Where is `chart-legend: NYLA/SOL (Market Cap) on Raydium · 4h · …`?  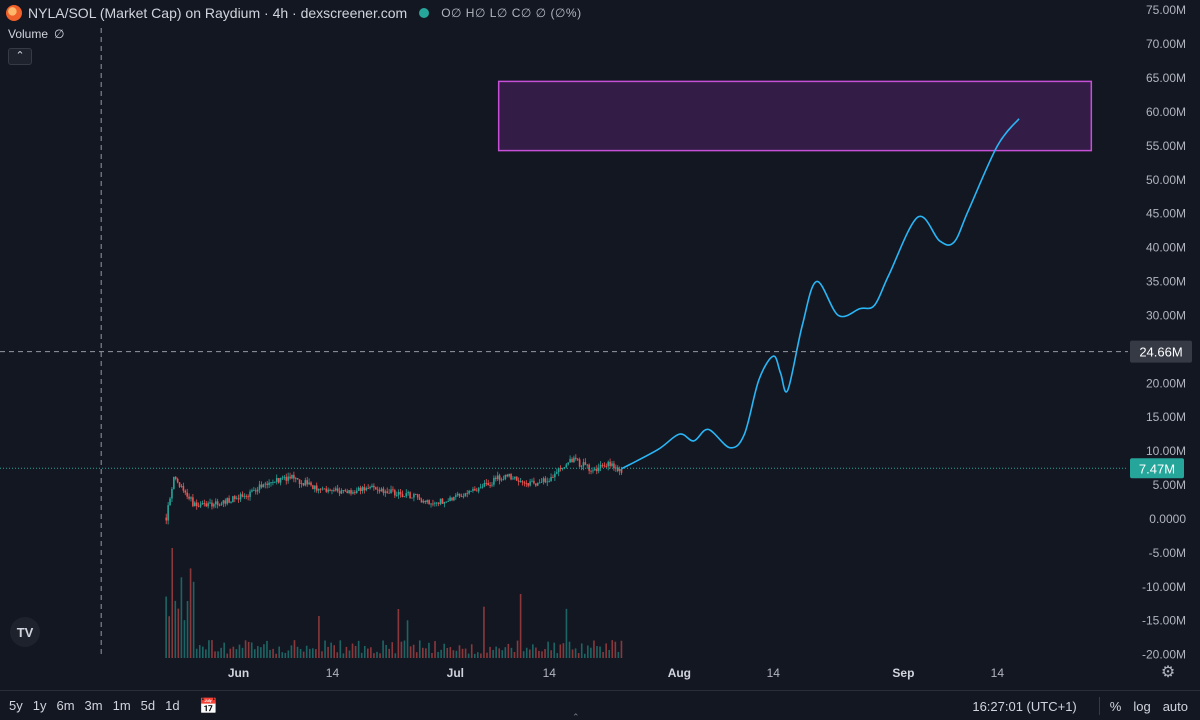
chart-legend: NYLA/SOL (Market Cap) on Raydium · 4h · … is located at coordinates (294, 13).